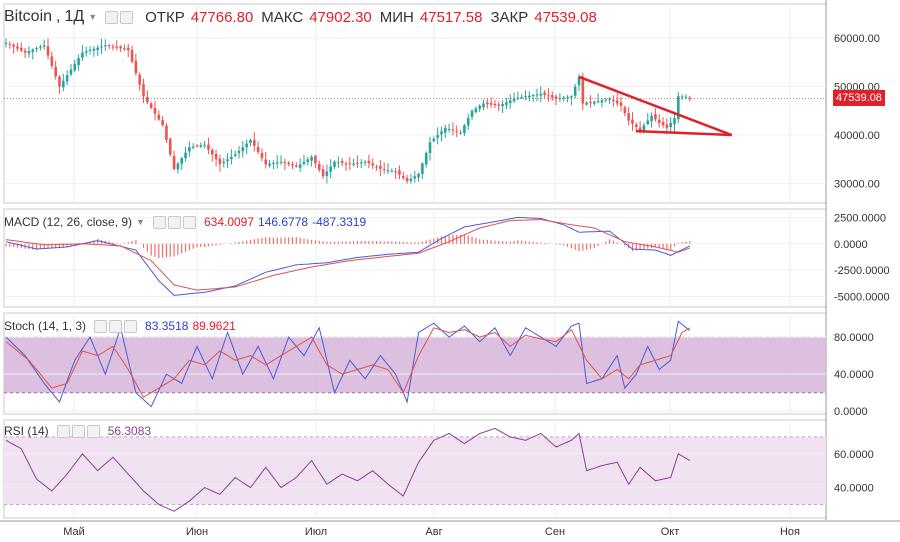  Describe the element at coordinates (854, 375) in the screenshot. I see `stoch-tick-label: 40.0000` at that location.